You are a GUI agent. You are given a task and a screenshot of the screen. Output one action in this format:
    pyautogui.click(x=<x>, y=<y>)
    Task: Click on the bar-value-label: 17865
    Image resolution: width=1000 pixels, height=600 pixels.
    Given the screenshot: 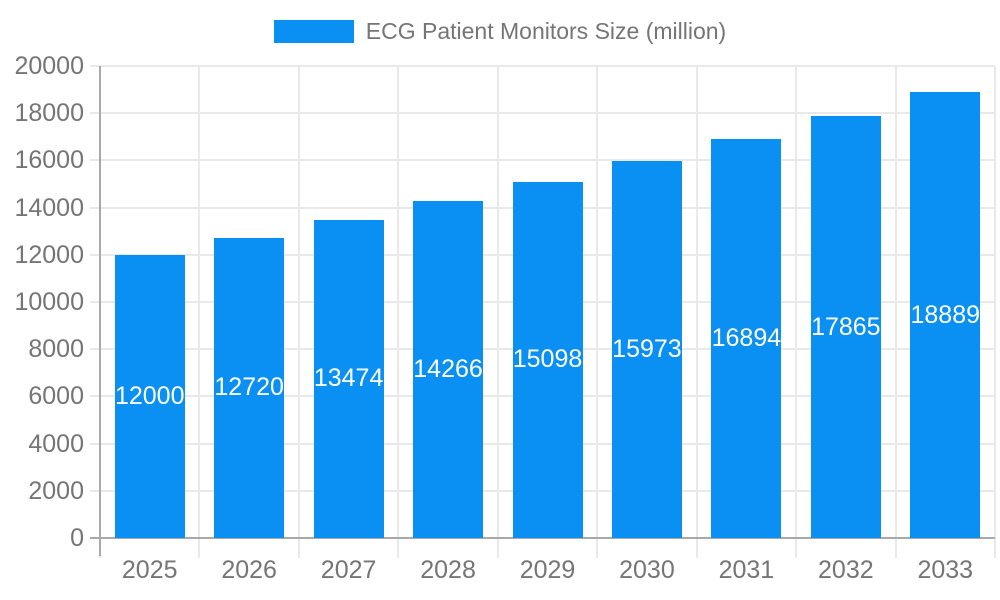 What is the action you would take?
    pyautogui.click(x=846, y=326)
    